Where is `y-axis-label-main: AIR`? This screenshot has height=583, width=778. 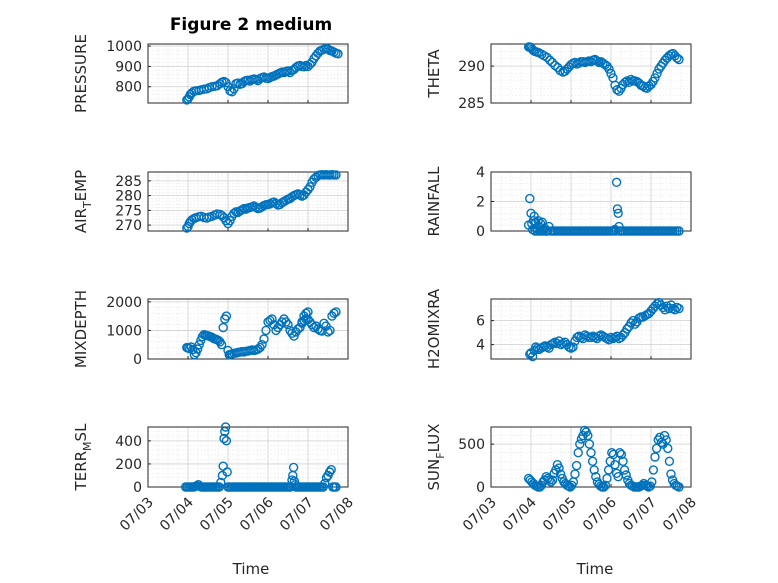
y-axis-label-main: AIR is located at coordinates (81, 220).